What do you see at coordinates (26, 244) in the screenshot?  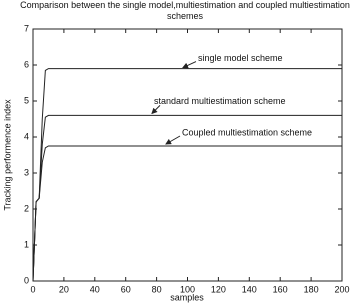 I see `y-tick-label: 1` at bounding box center [26, 244].